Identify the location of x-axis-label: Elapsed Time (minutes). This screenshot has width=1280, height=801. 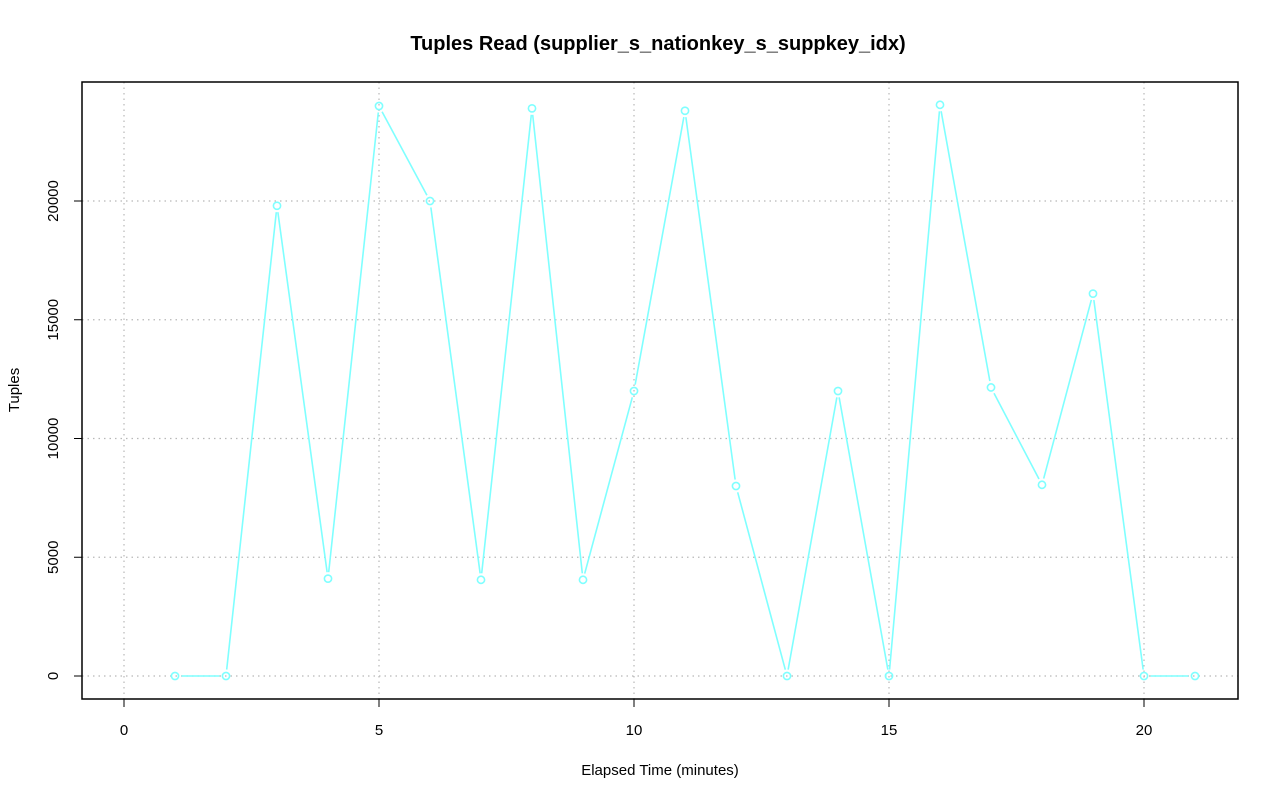
(660, 770).